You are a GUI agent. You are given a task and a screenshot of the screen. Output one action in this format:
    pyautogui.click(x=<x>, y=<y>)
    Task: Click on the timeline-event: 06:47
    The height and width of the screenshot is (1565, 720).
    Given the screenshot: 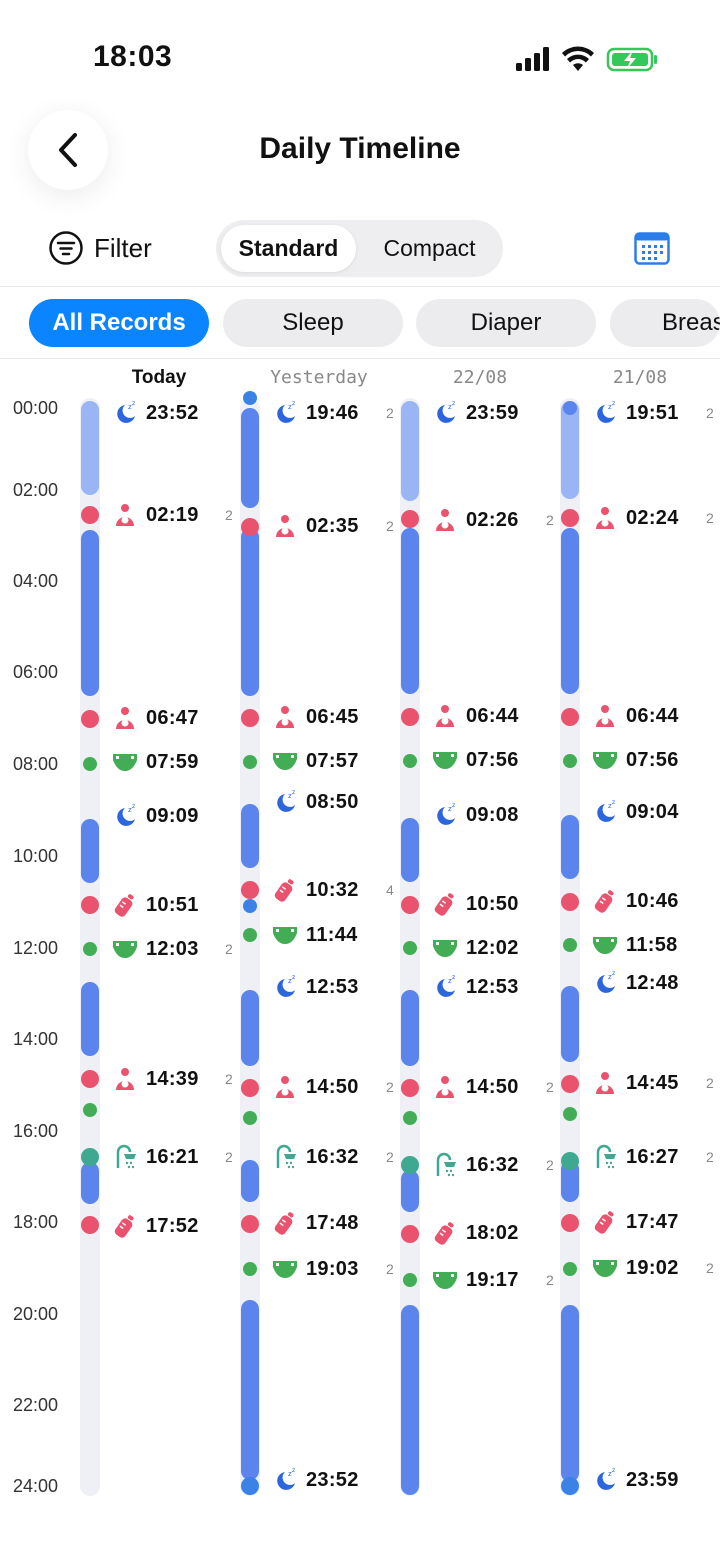 What is the action you would take?
    pyautogui.click(x=155, y=718)
    